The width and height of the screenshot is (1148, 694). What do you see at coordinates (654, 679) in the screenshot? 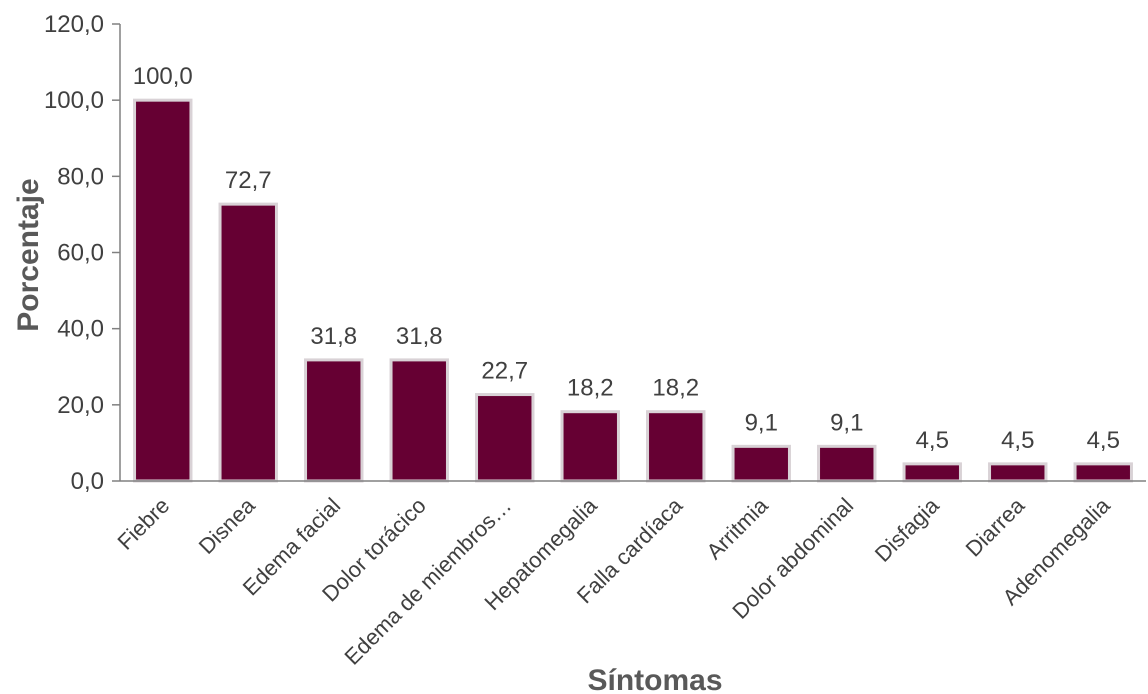
I see `x-axis-title: Síntomas` at bounding box center [654, 679].